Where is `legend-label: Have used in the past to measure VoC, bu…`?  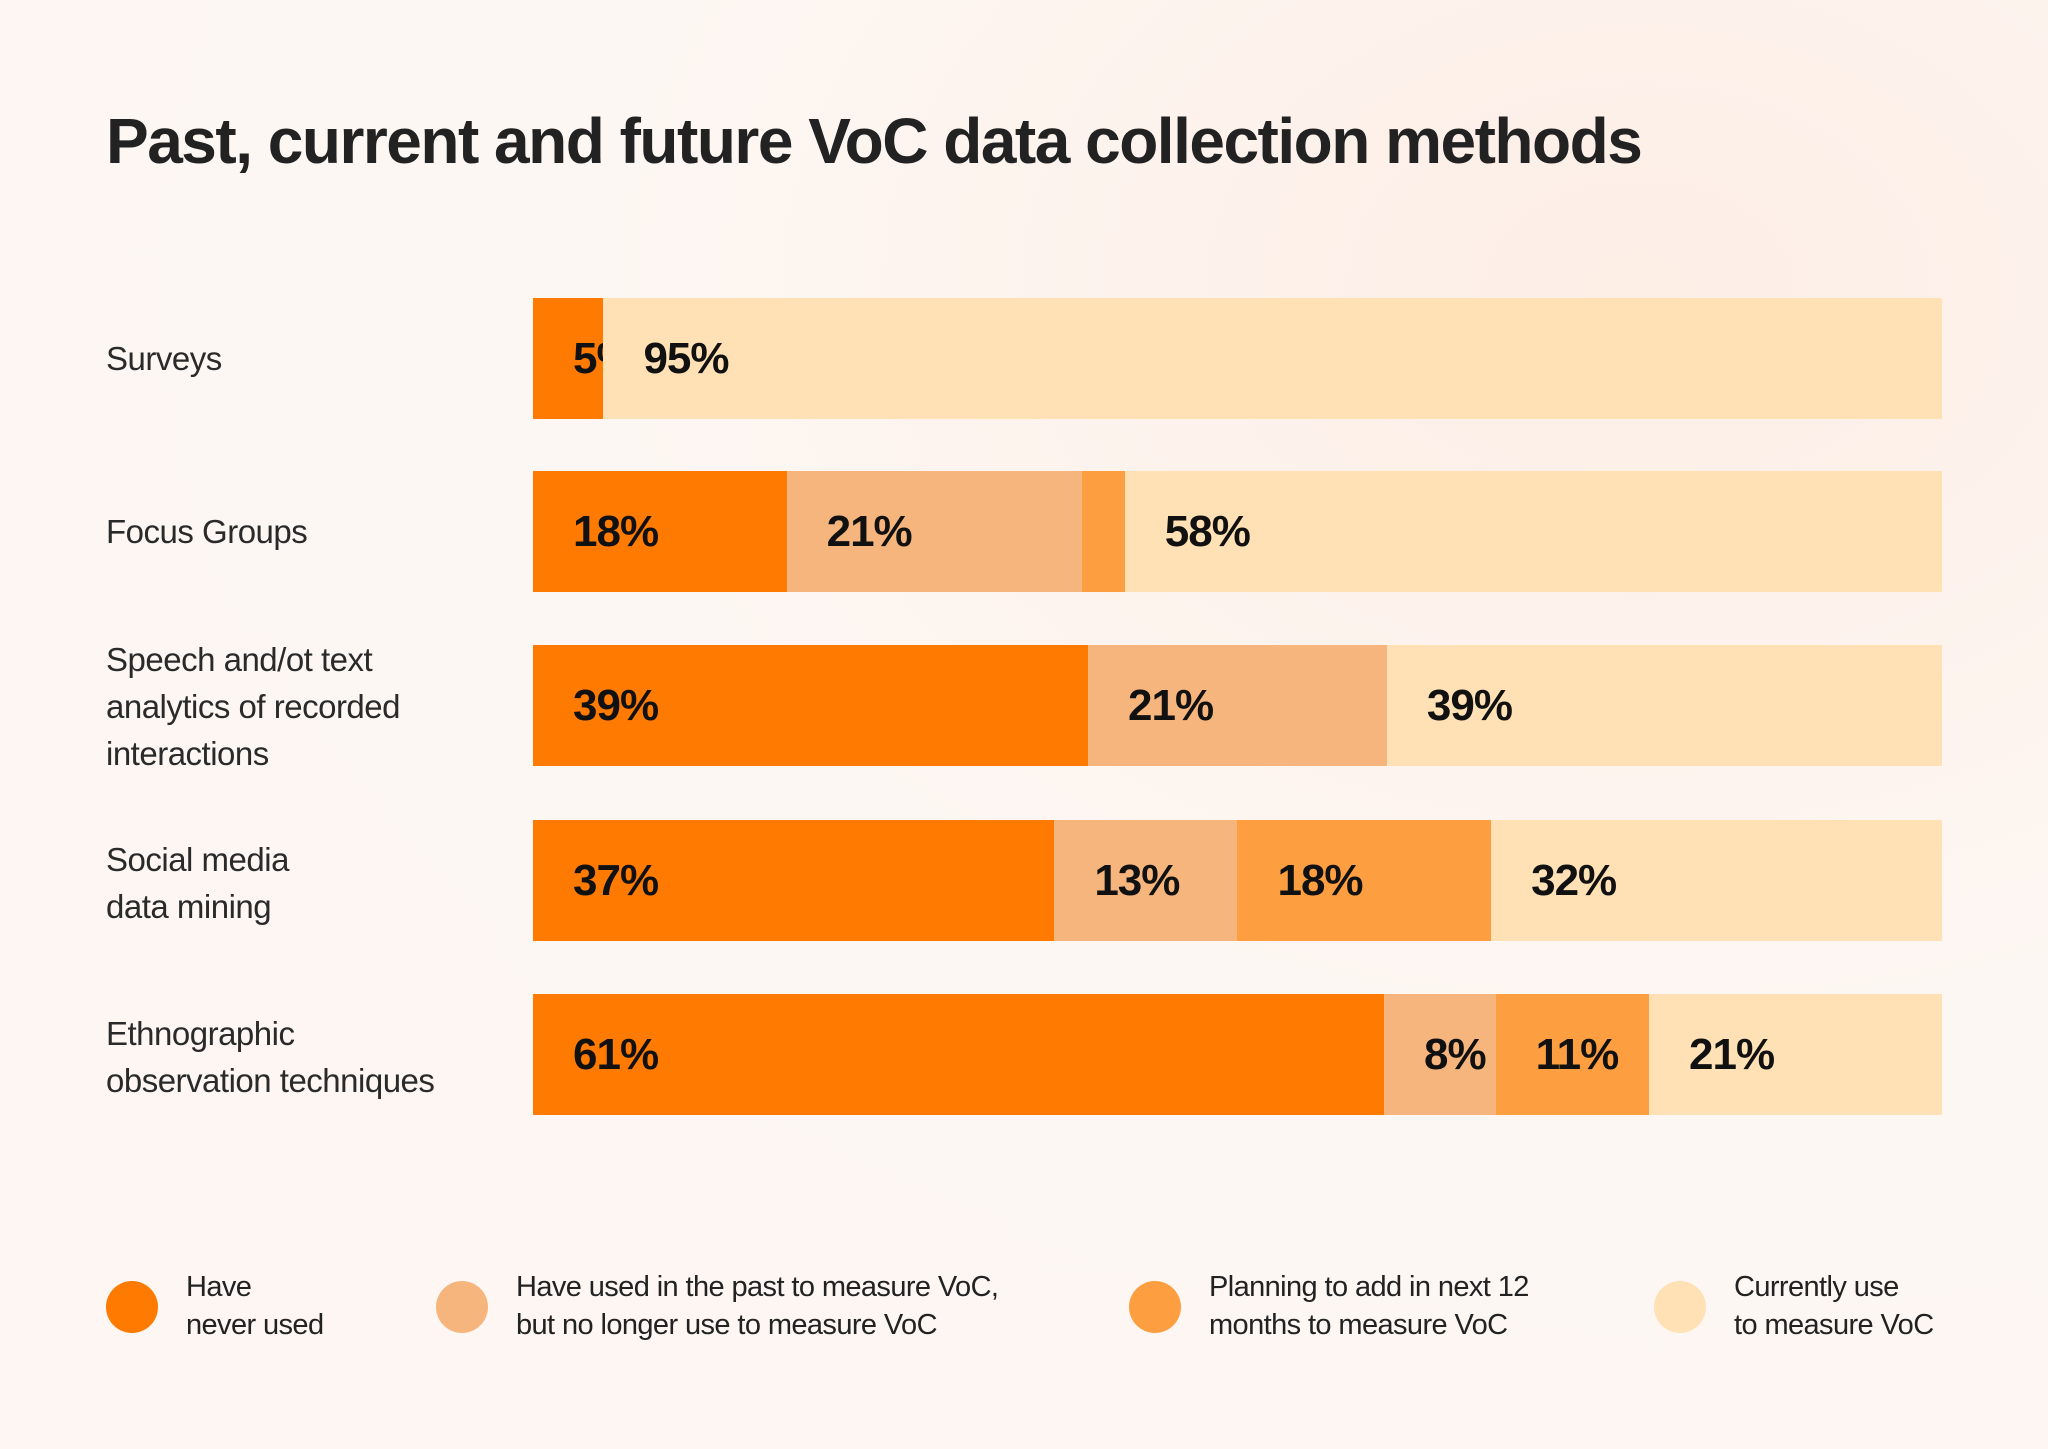 legend-label: Have used in the past to measure VoC, bu… is located at coordinates (757, 1306).